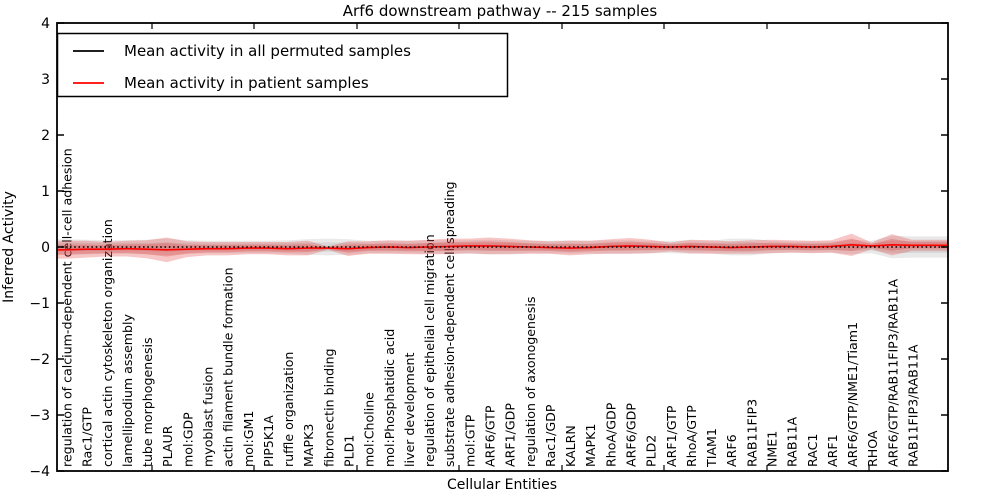  What do you see at coordinates (248, 439) in the screenshot?
I see `x-tick-label: mol:GM1` at bounding box center [248, 439].